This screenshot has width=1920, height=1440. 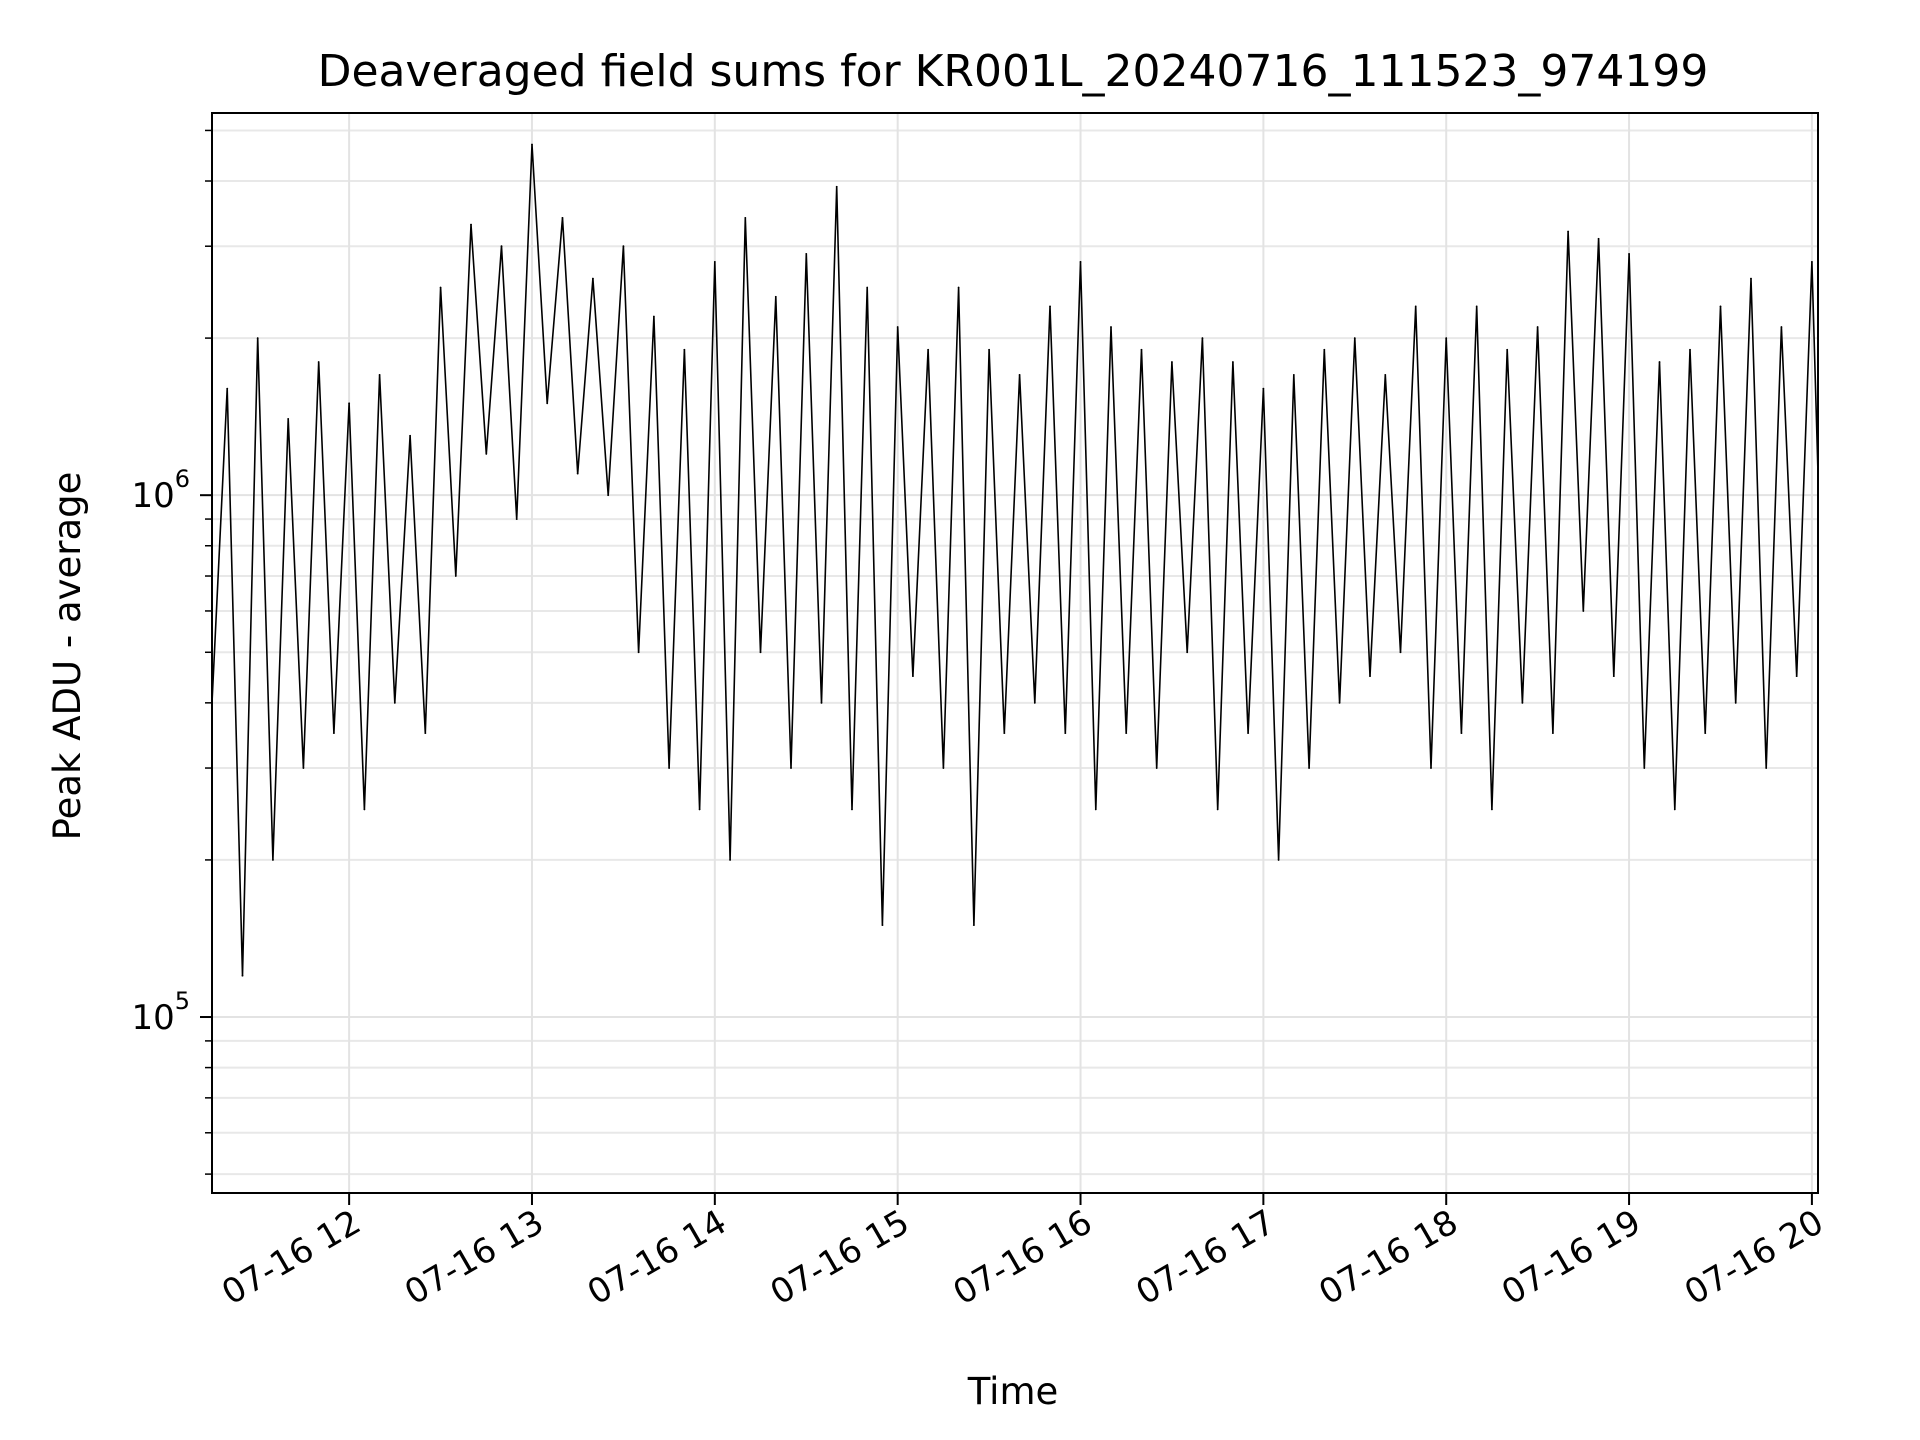 I want to click on y-tick-label: 10⁶, so click(x=160, y=490).